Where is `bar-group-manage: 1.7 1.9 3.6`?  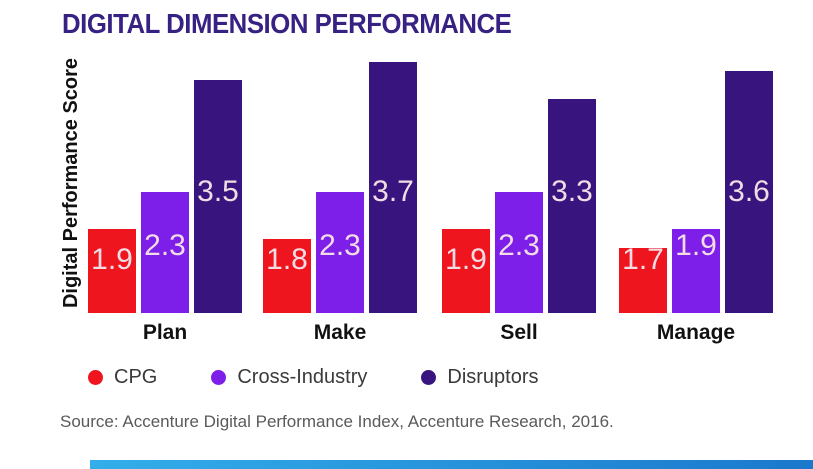
bar-group-manage: 1.7 1.9 3.6 is located at coordinates (696, 192).